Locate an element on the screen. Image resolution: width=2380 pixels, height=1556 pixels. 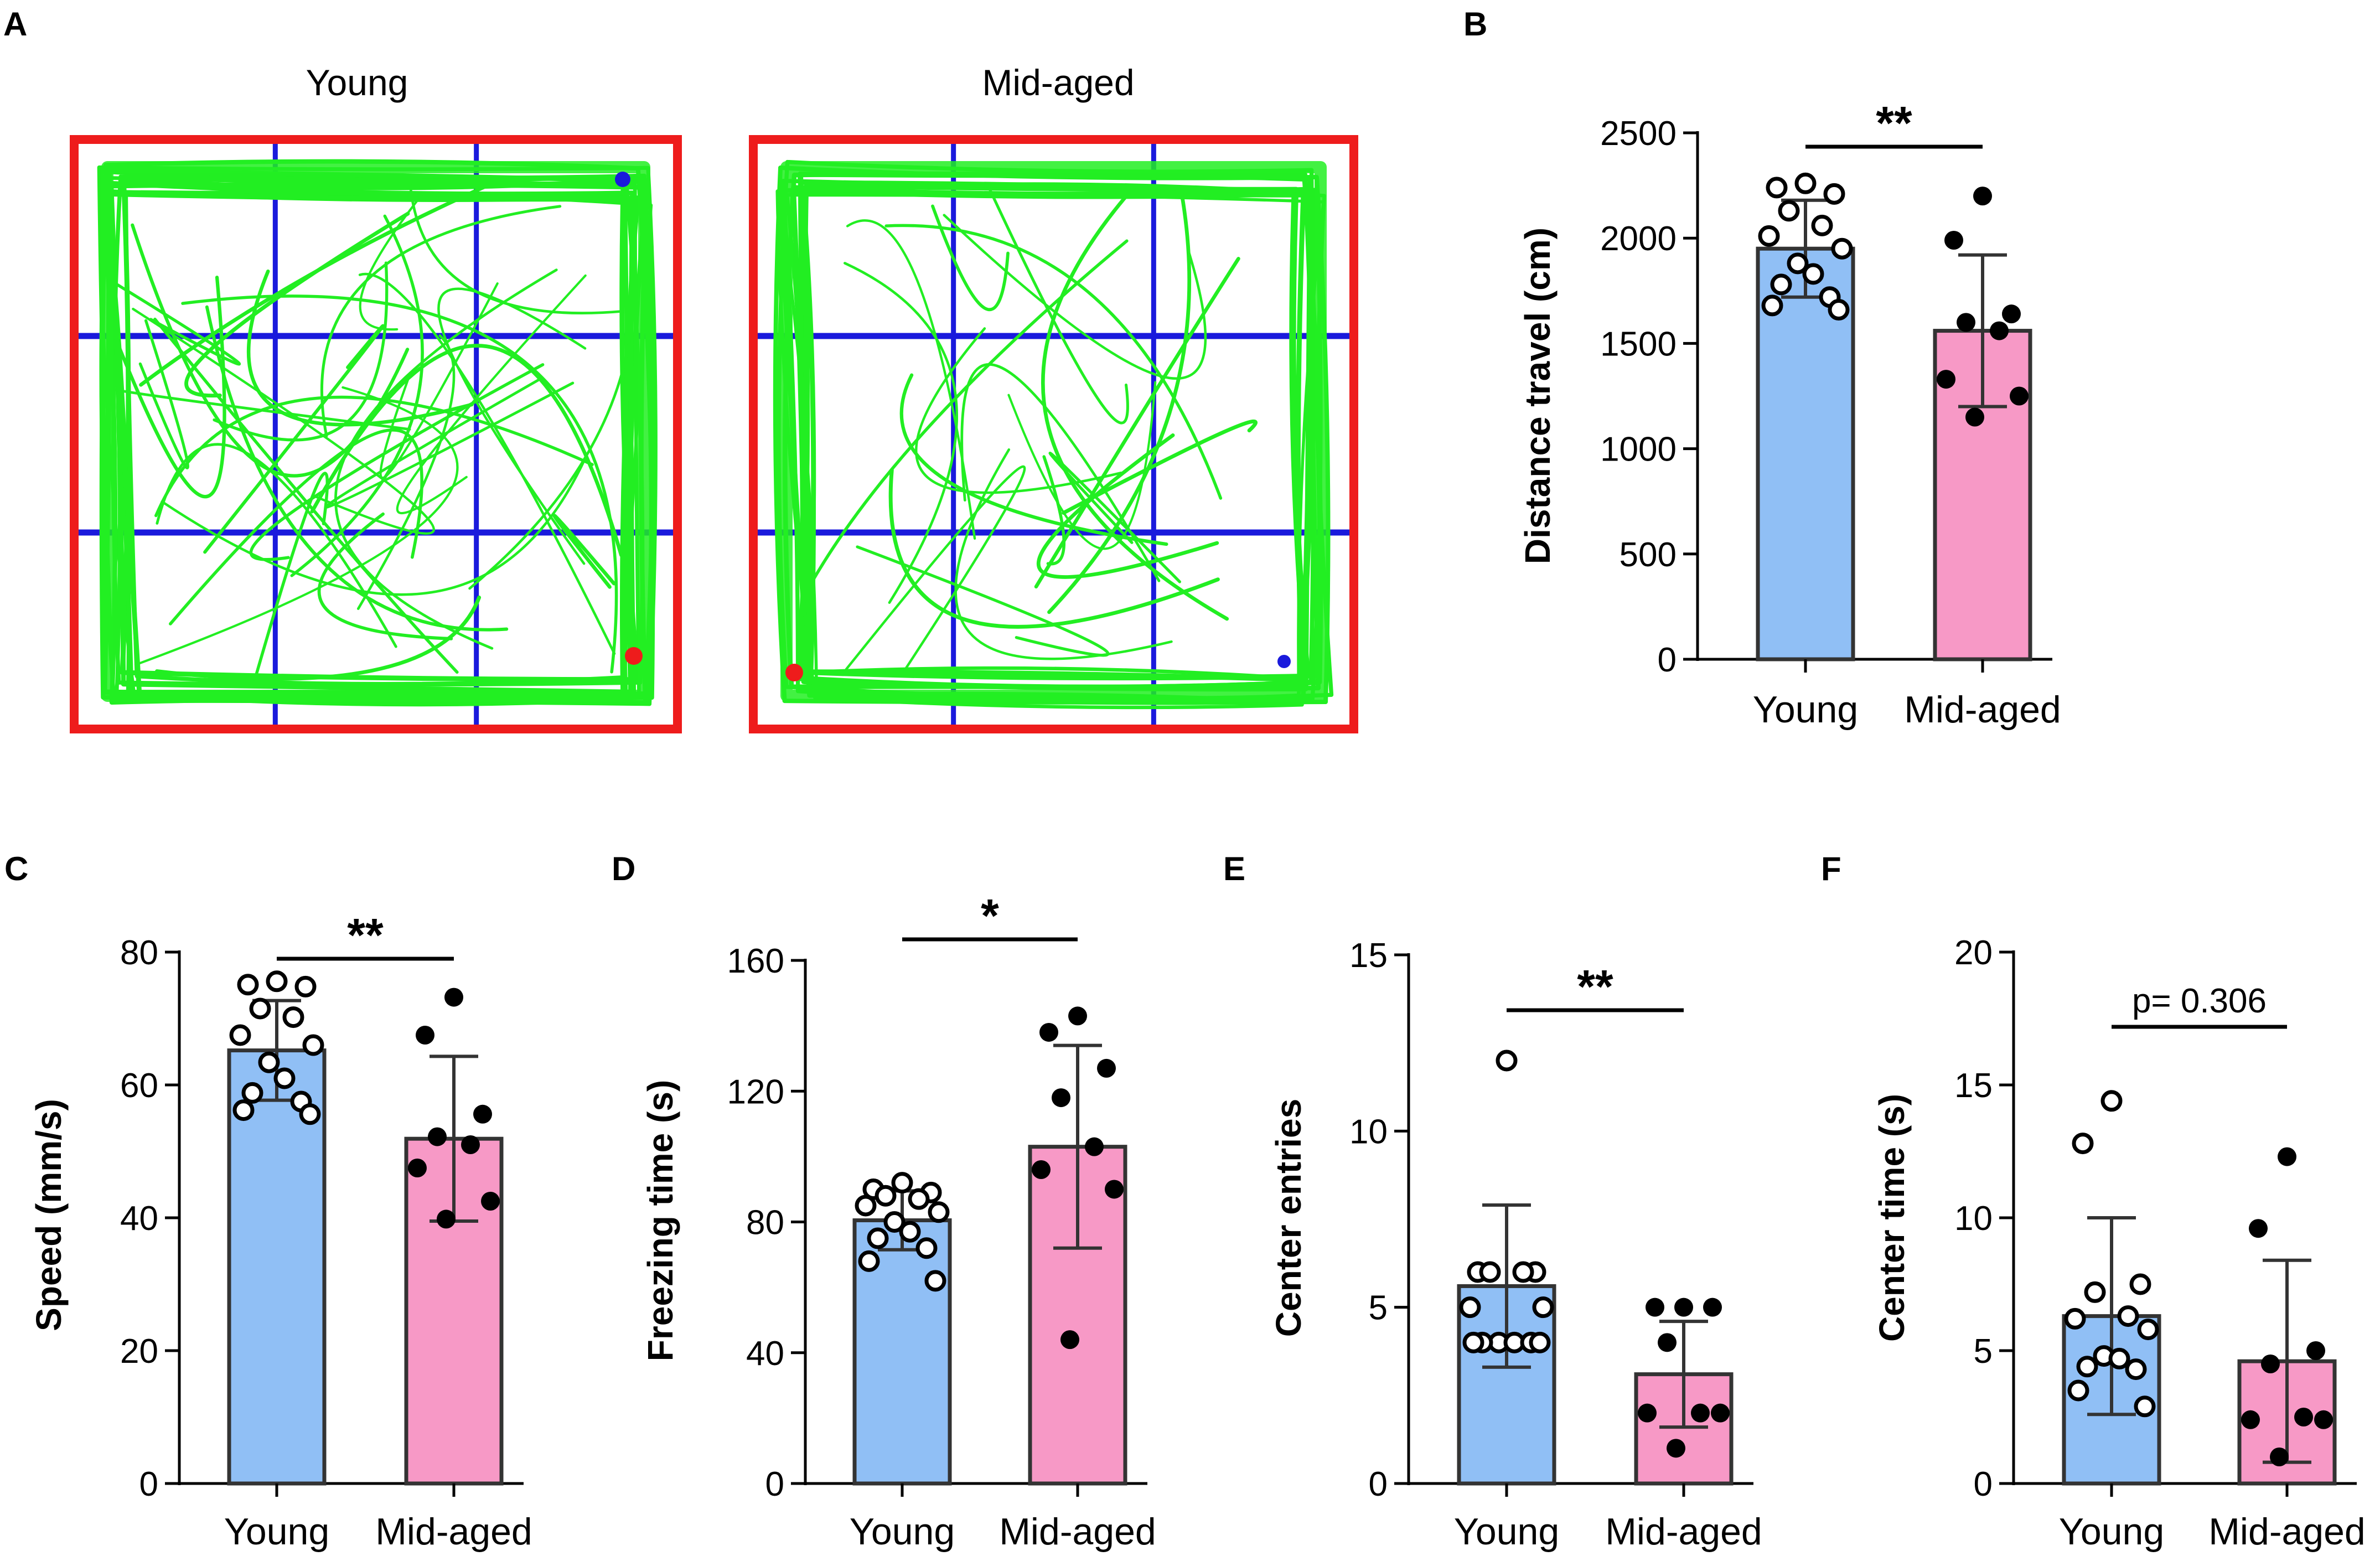
significance-label: ** is located at coordinates (365, 935).